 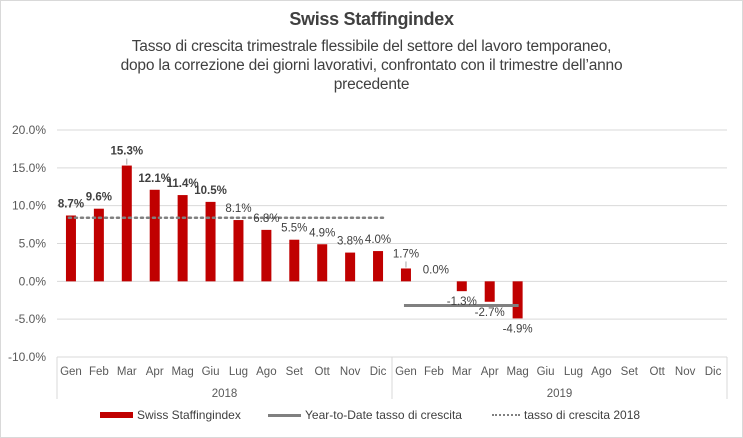 What do you see at coordinates (238, 209) in the screenshot?
I see `data-label: 8.1%` at bounding box center [238, 209].